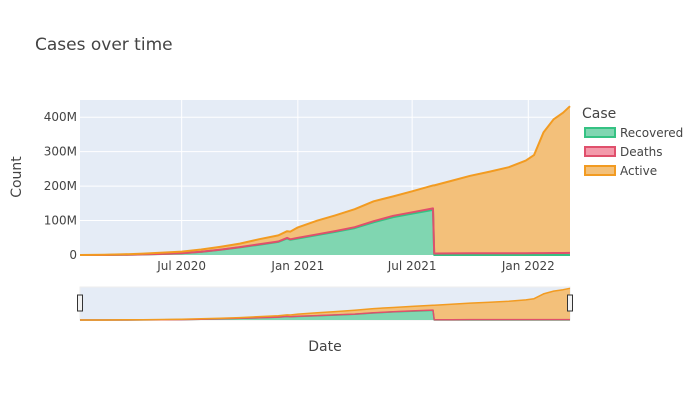 Image resolution: width=700 pixels, height=400 pixels. I want to click on legend-swatch-deaths, so click(600, 151).